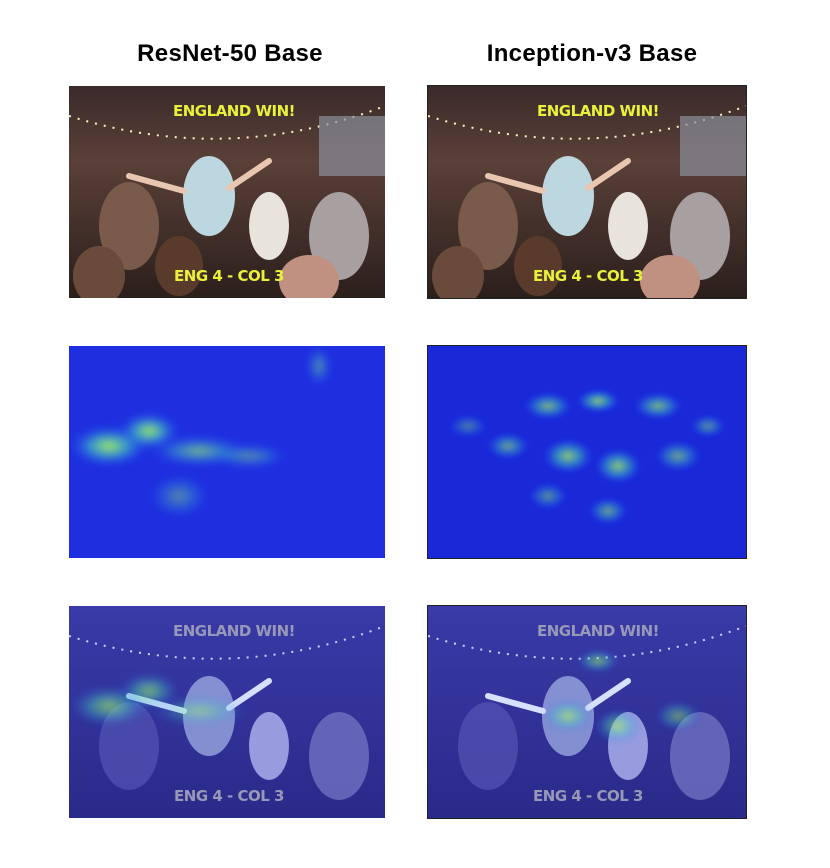 This screenshot has width=830, height=868. What do you see at coordinates (230, 53) in the screenshot?
I see `column-title-resnet: ResNet-50 Base` at bounding box center [230, 53].